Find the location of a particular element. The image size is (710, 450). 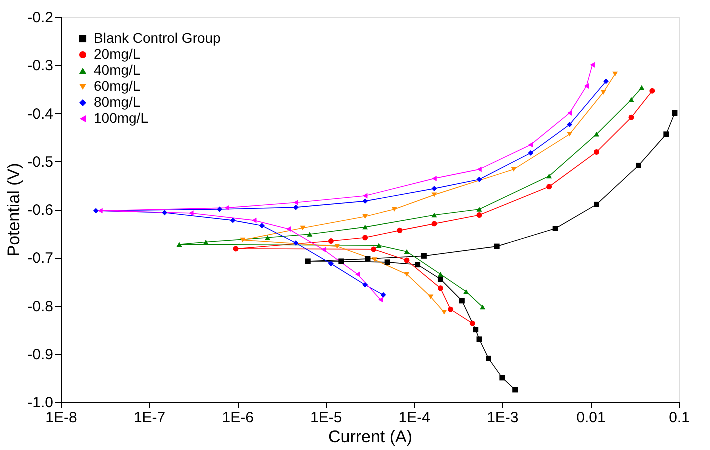

legend-label: 100mg/L is located at coordinates (121, 118).